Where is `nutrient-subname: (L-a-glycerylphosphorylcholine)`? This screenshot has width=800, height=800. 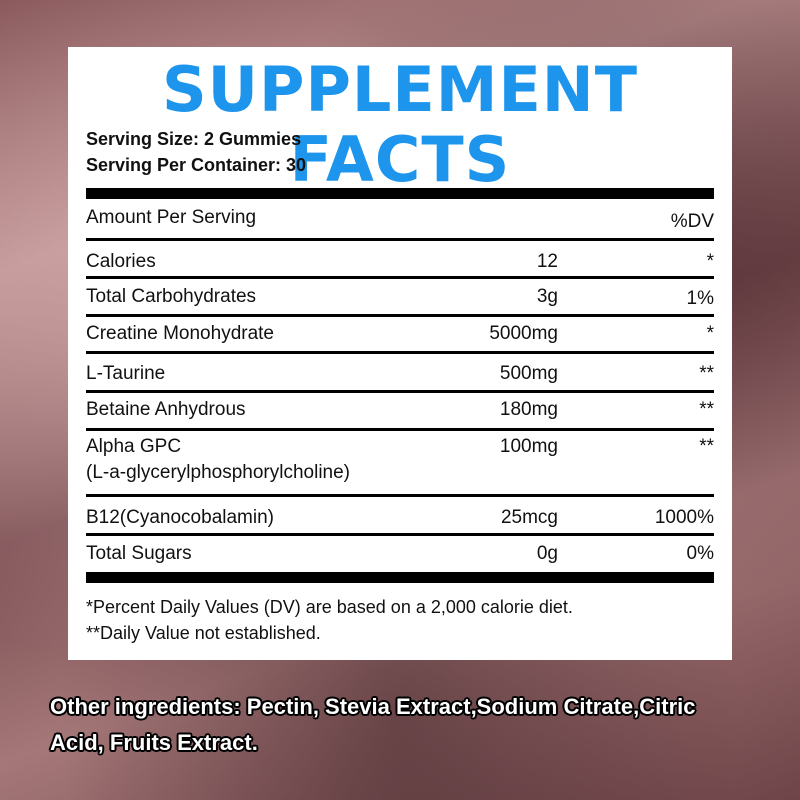 nutrient-subname: (L-a-glycerylphosphorylcholine) is located at coordinates (218, 472).